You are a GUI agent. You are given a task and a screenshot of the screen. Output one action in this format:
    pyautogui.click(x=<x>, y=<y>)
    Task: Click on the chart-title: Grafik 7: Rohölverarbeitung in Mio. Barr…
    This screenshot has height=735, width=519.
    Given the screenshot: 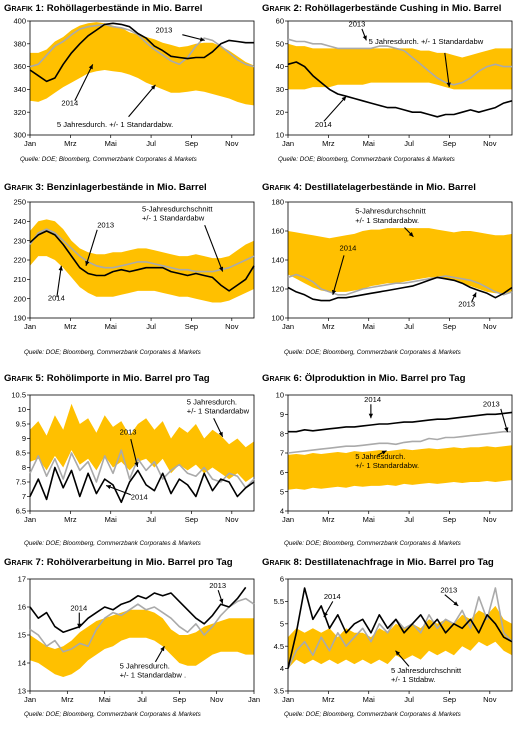 What is the action you would take?
    pyautogui.click(x=118, y=562)
    